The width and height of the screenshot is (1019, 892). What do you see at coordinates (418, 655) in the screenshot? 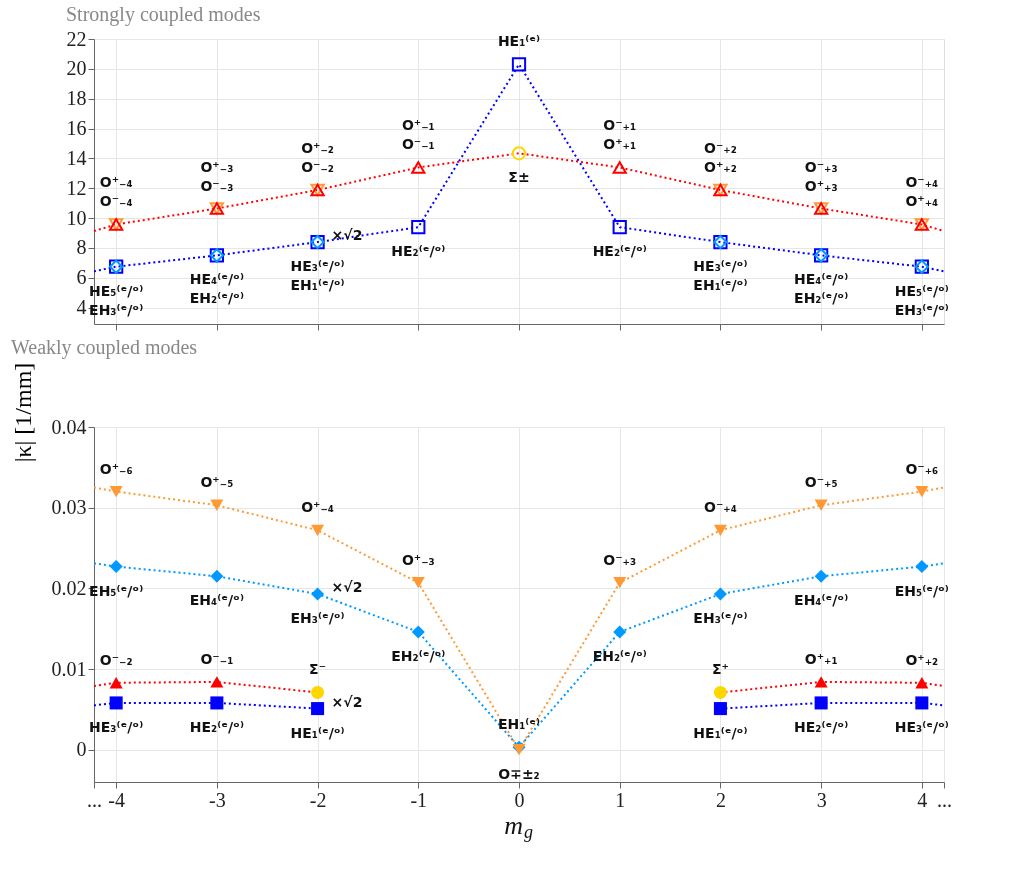
I see `annotation: EH₂⁽ᵉ/ᵒ⁾` at bounding box center [418, 655].